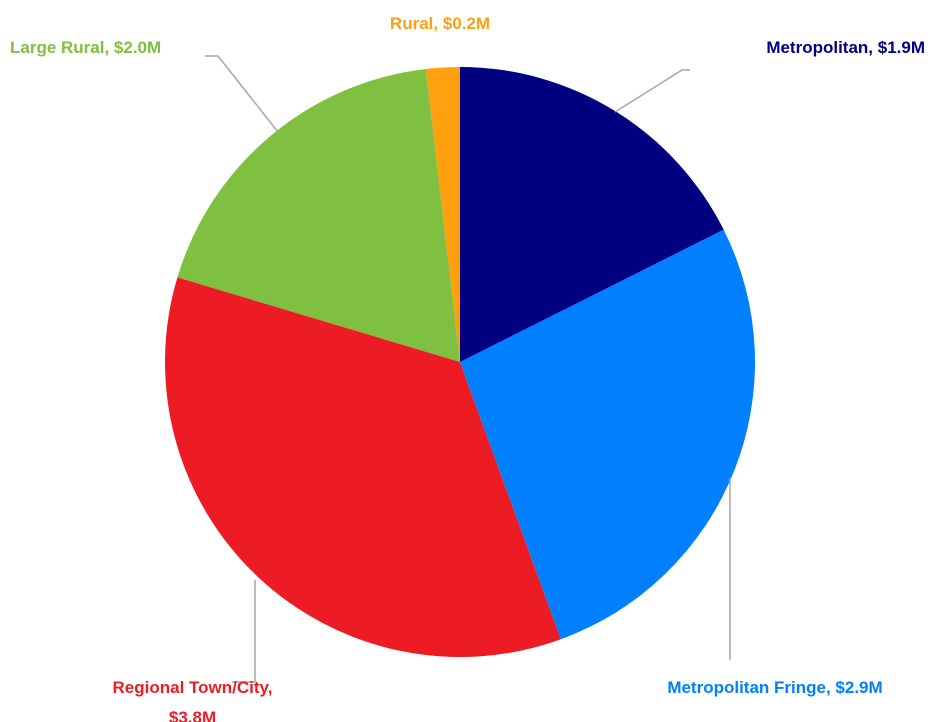 The height and width of the screenshot is (722, 932). Describe the element at coordinates (440, 23) in the screenshot. I see `data-label: Rural, $0.2M` at that location.